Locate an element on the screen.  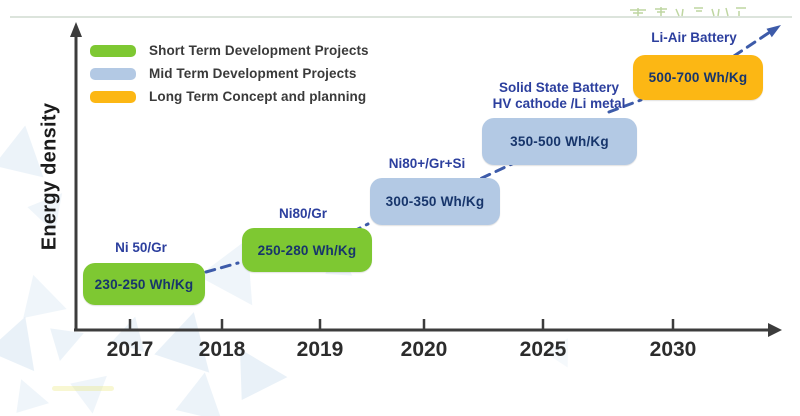
milestone-box-solid-state: 350-500 Wh/Kg is located at coordinates (559, 141).